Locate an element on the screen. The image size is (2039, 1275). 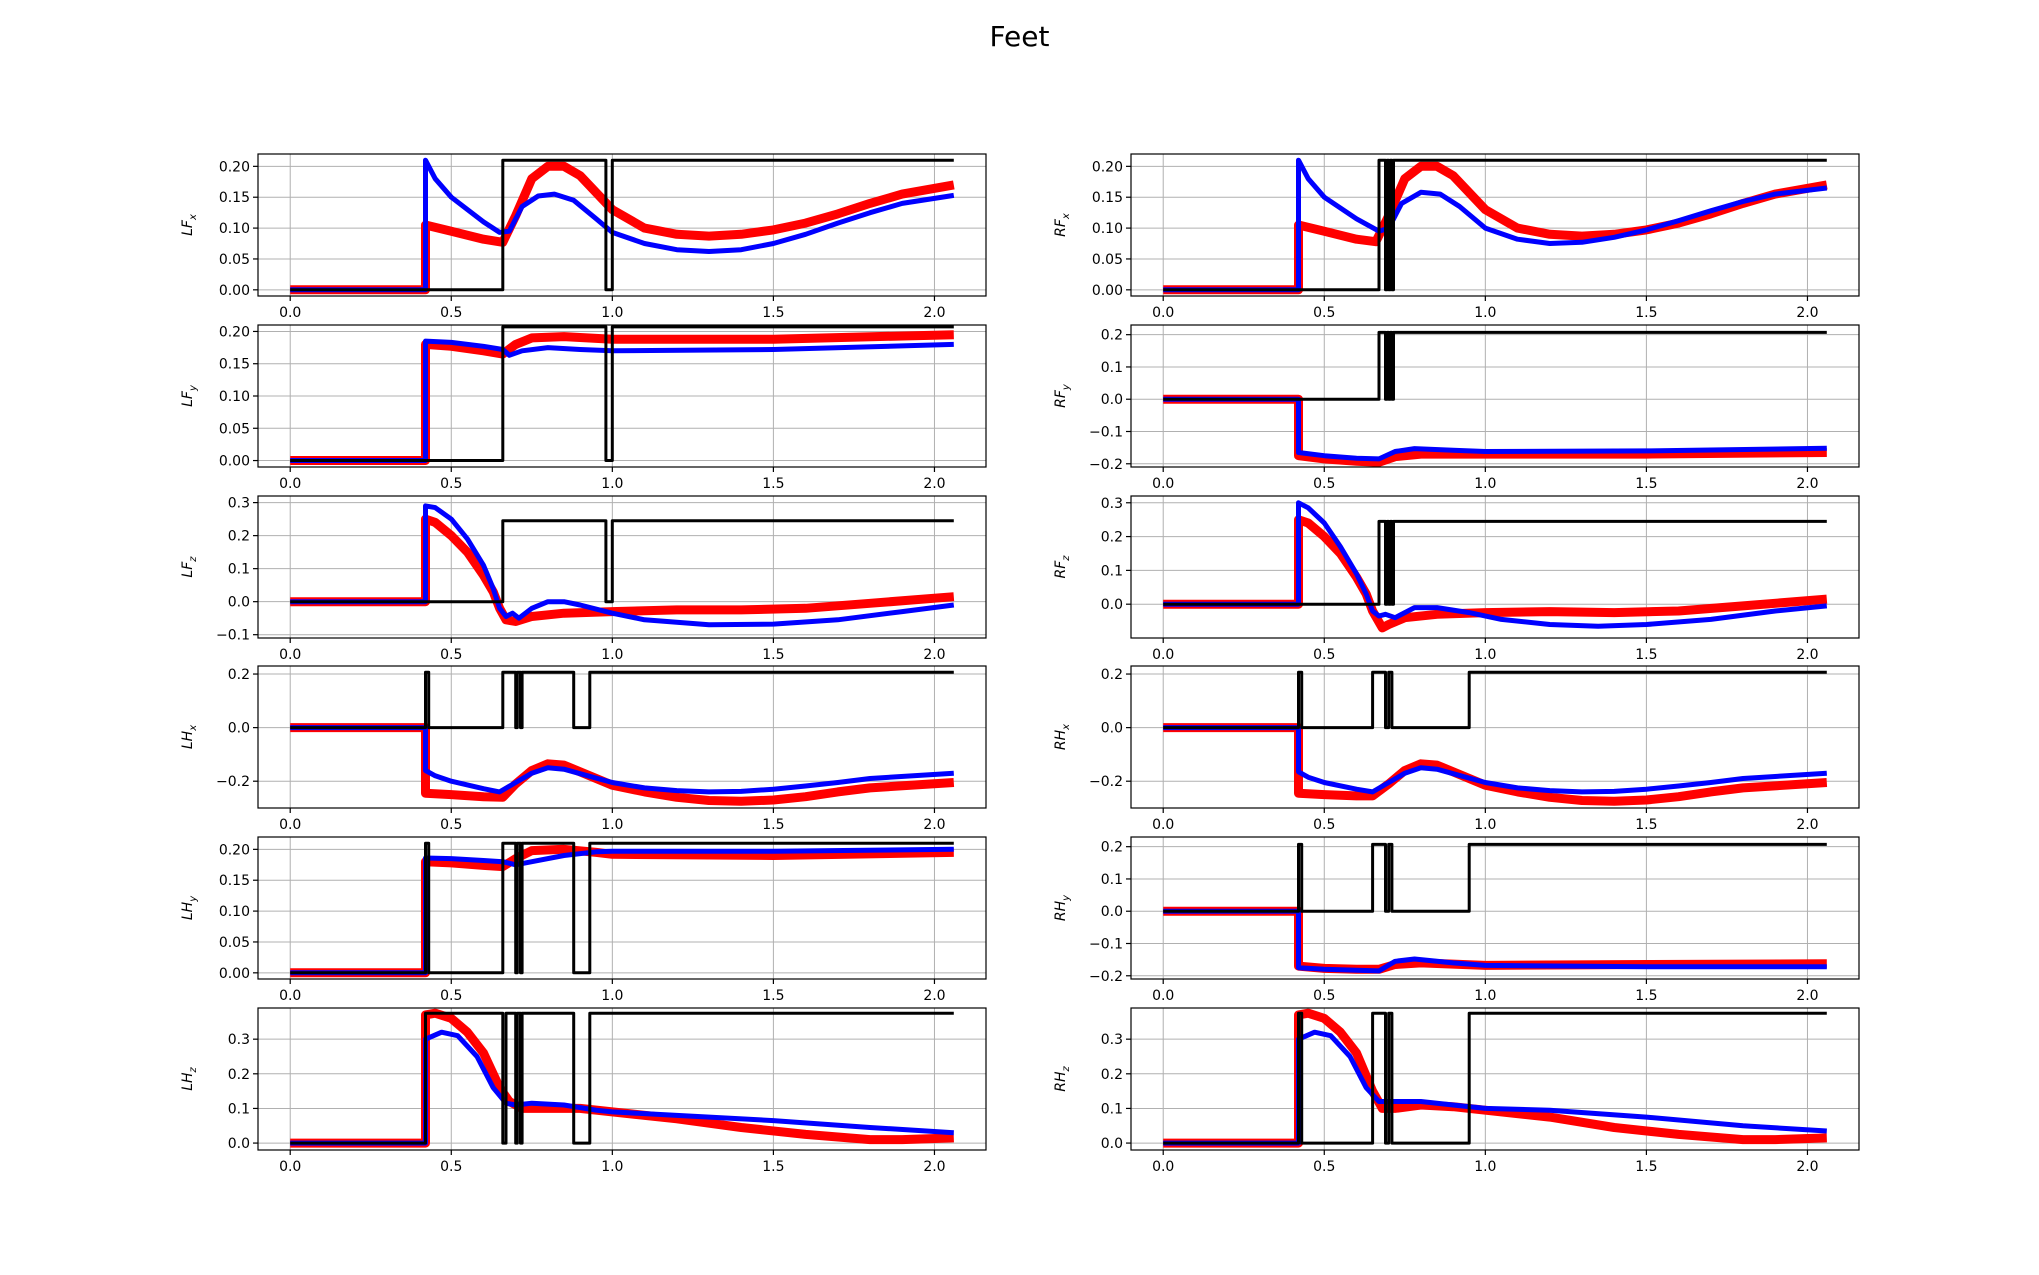
subplot-rhx: 0.0 0.5 1.0 1.5 2.0 −0.2 0.0 0.2 RHx is located at coordinates (1456, 749).